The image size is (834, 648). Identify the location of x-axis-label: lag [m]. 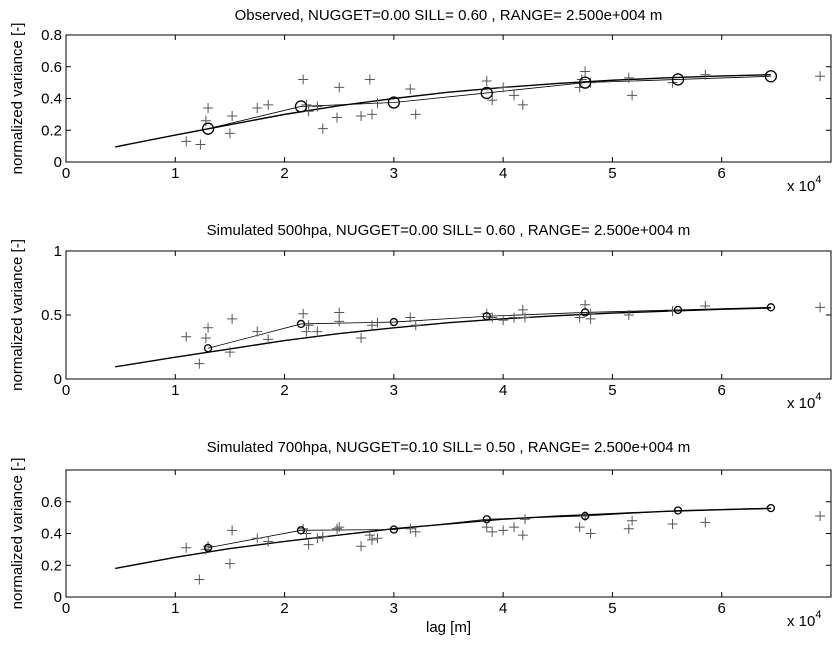
(448, 627).